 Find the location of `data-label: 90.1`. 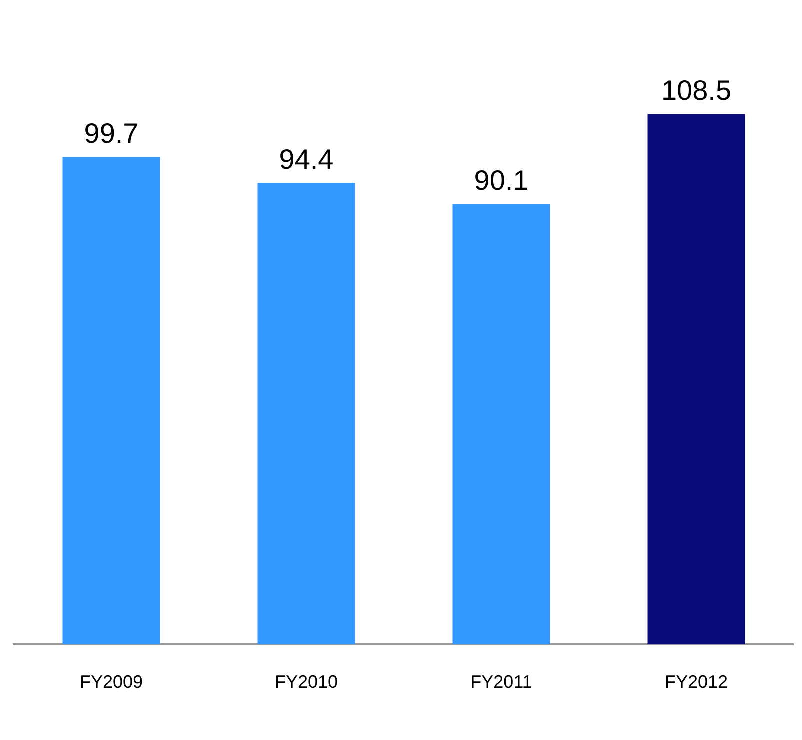

data-label: 90.1 is located at coordinates (501, 180).